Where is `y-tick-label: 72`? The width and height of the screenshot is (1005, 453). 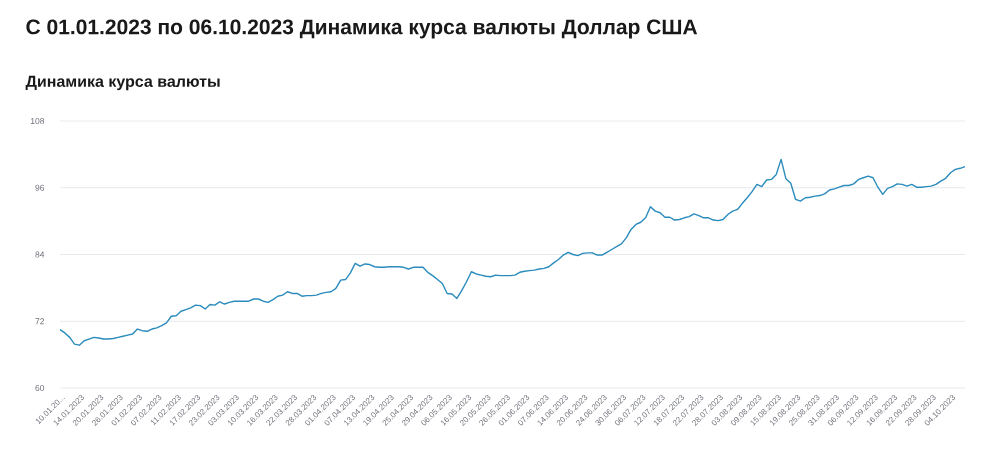
y-tick-label: 72 is located at coordinates (40, 321).